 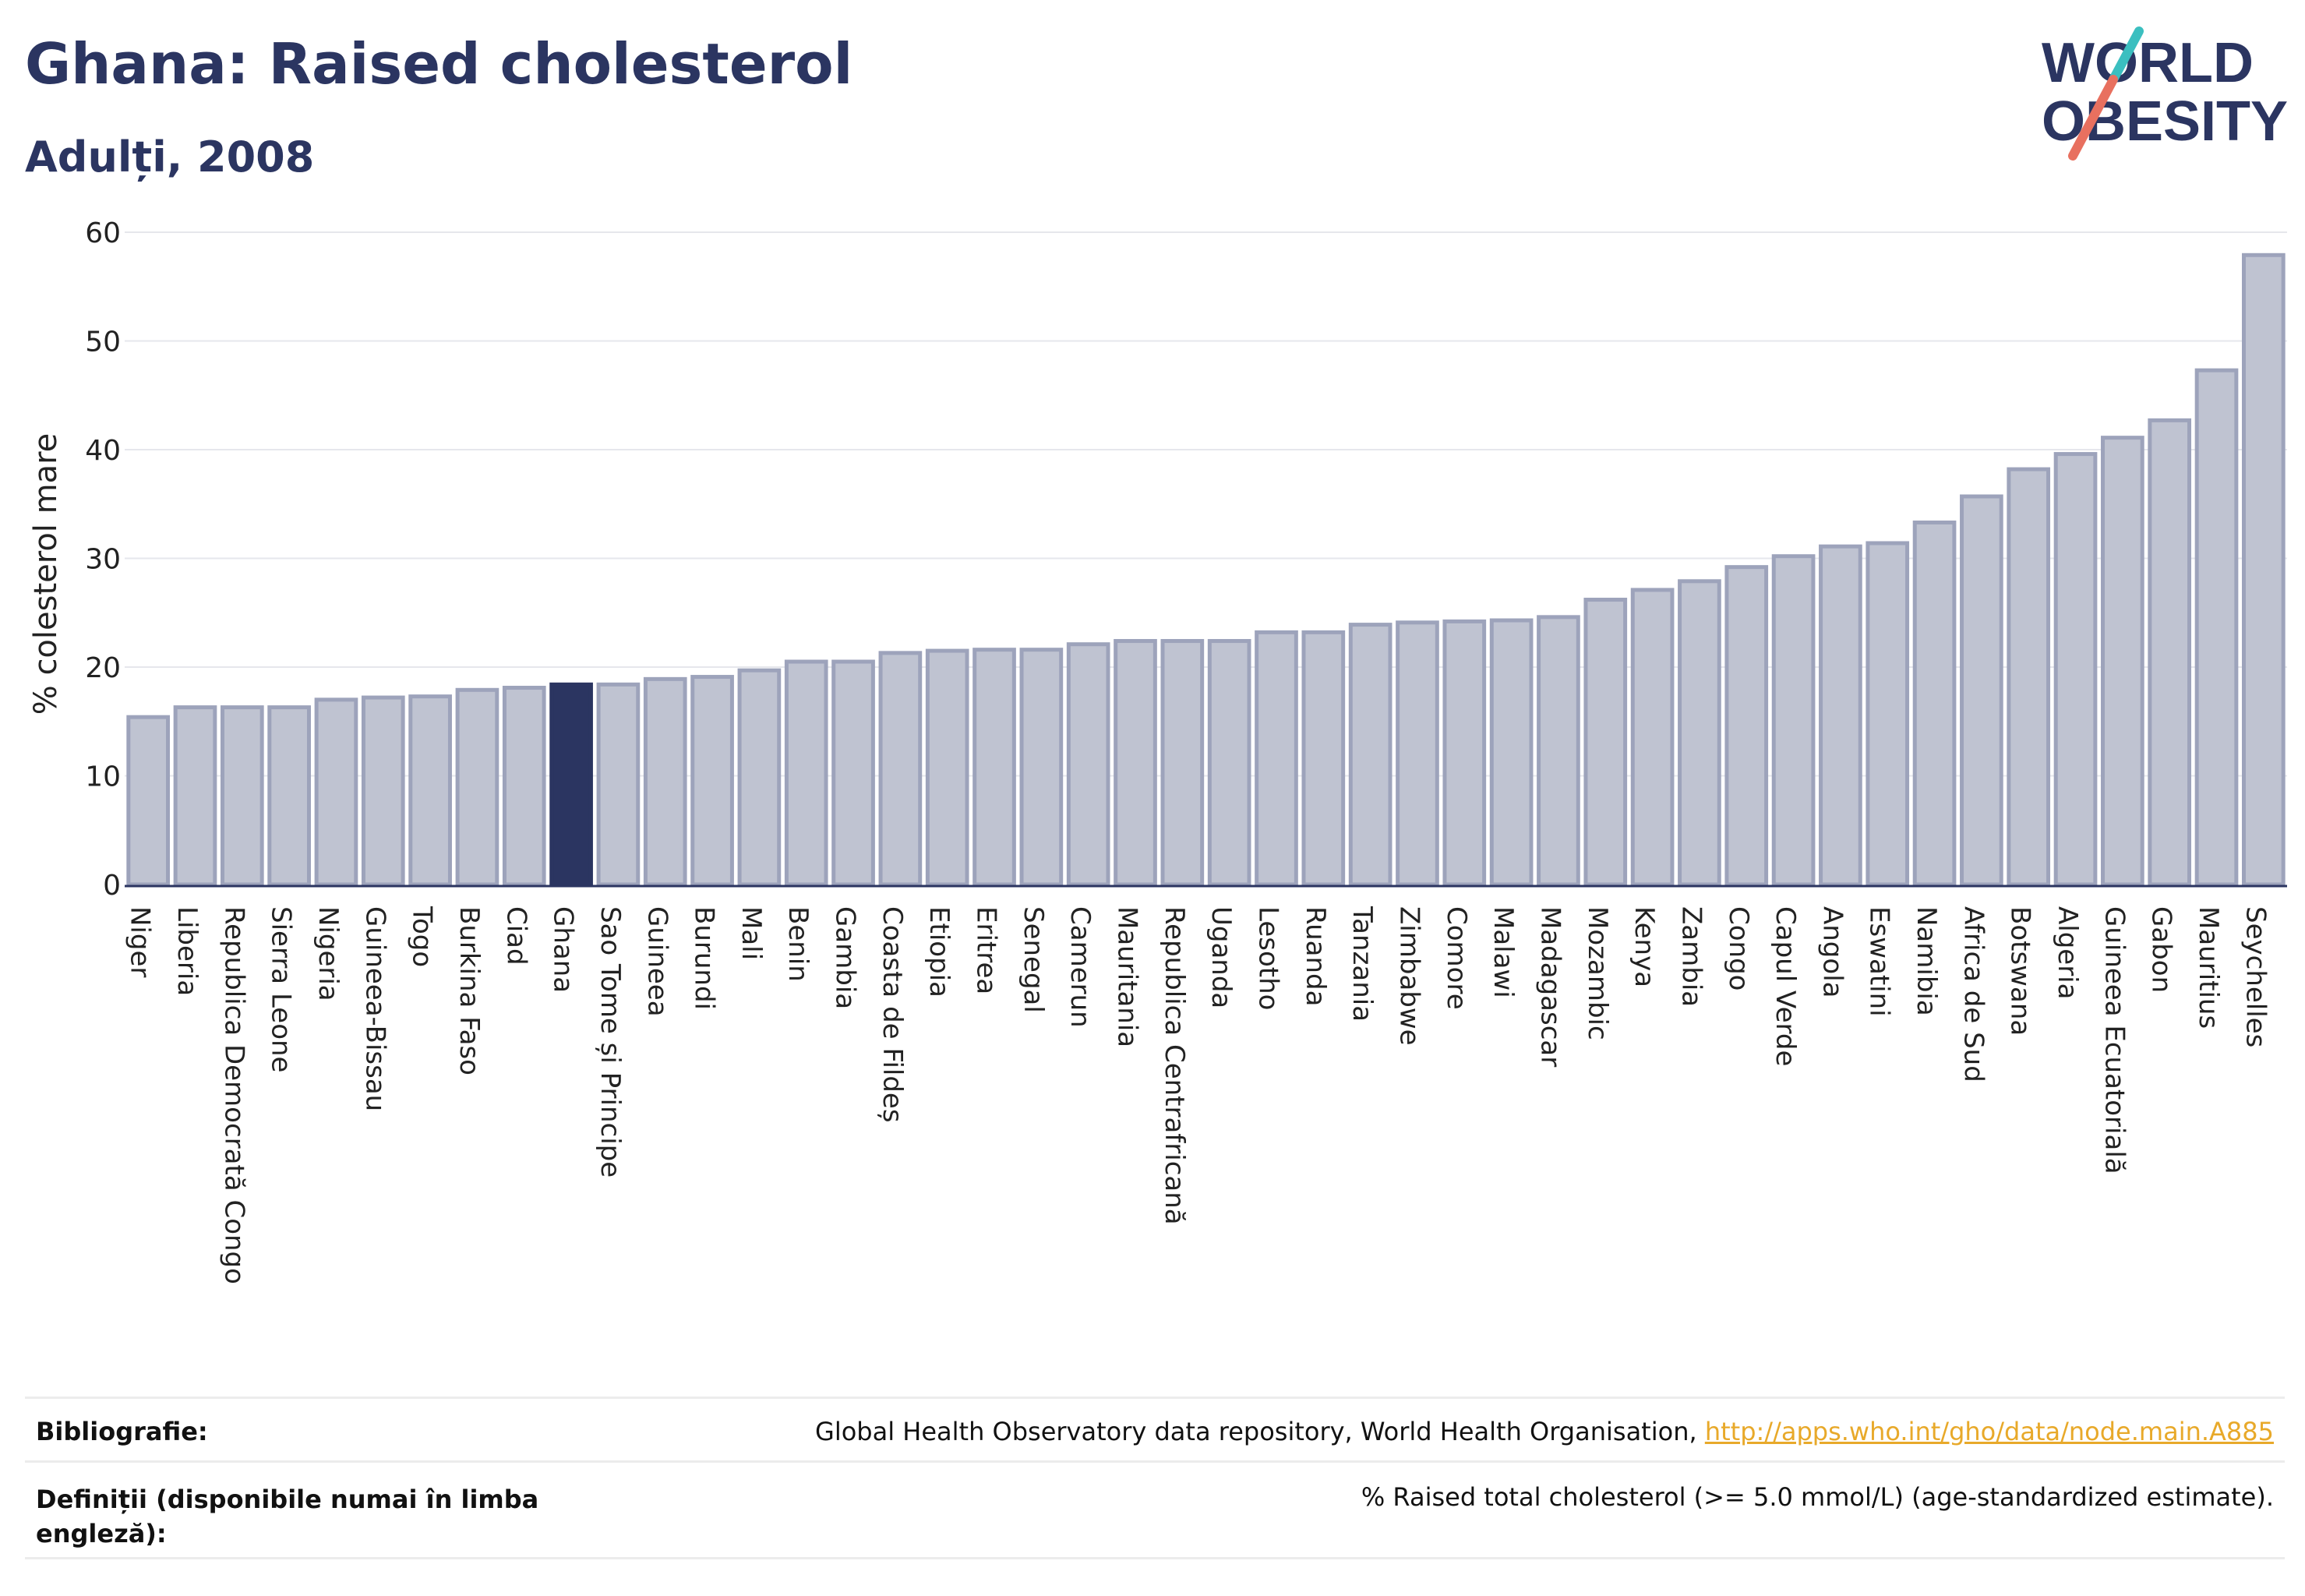 What do you see at coordinates (2114, 1040) in the screenshot?
I see `x-tick-label: Guineea Ecuatorială` at bounding box center [2114, 1040].